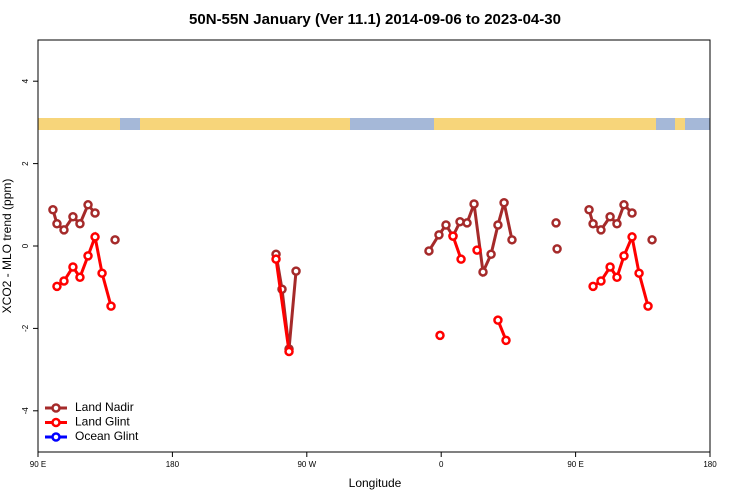 This screenshot has width=750, height=500. Describe the element at coordinates (25, 80) in the screenshot. I see `y-tick-label: 4` at that location.